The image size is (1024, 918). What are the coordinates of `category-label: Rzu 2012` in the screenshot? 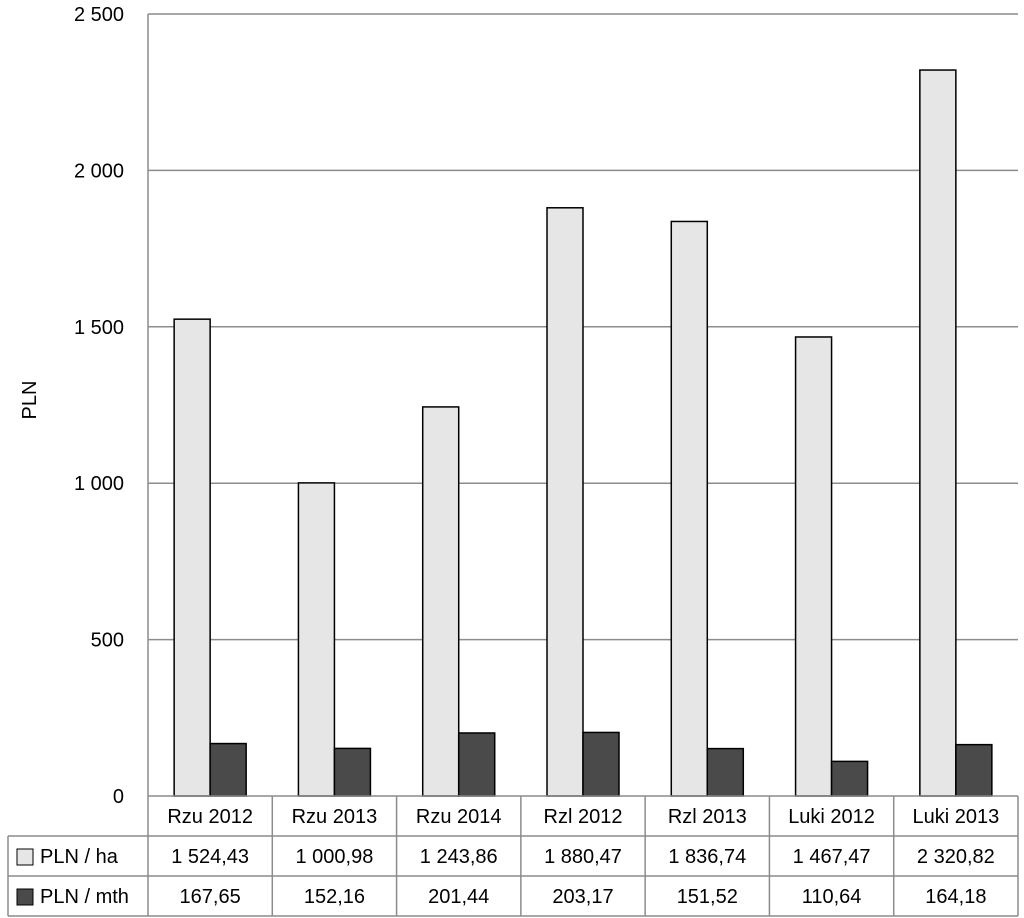 It's located at (210, 817).